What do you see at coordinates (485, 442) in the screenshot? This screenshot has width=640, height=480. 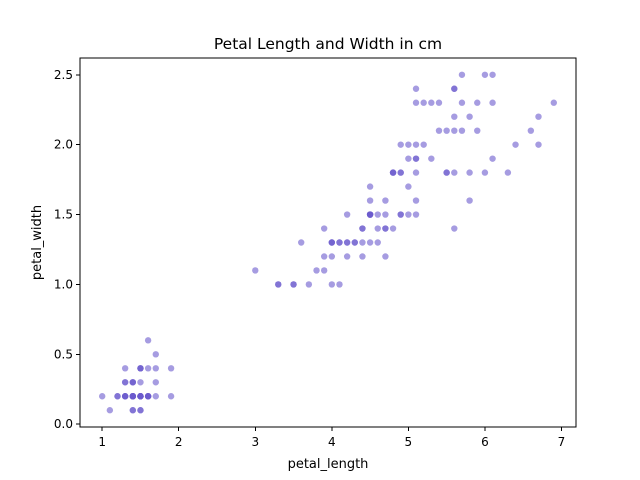 I see `x-tick-label: 6` at bounding box center [485, 442].